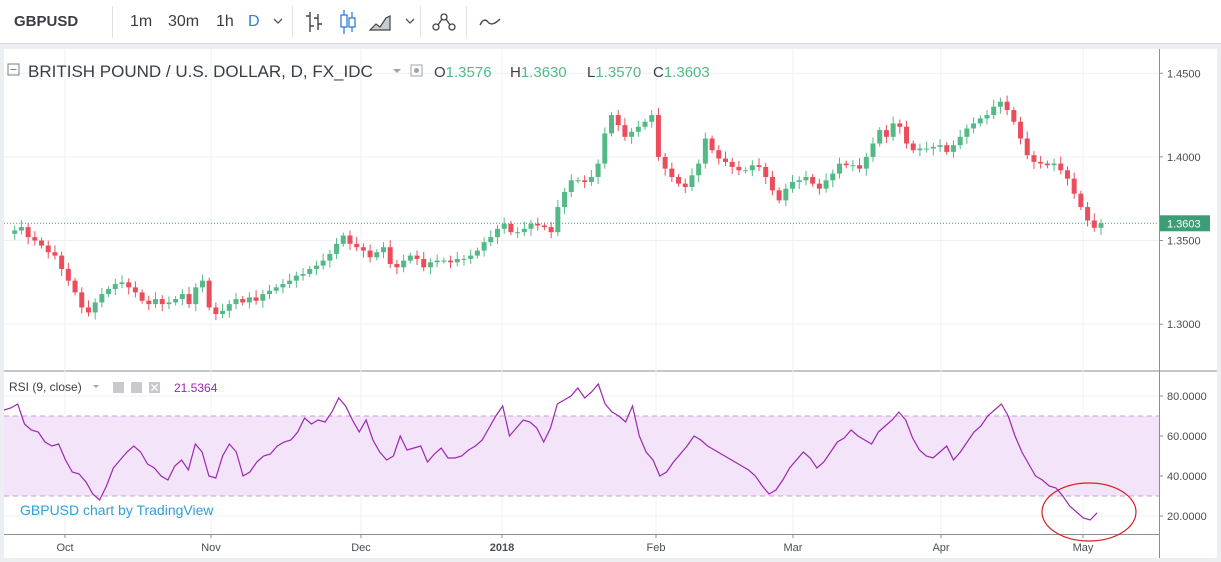 The image size is (1221, 562). Describe the element at coordinates (1180, 199) in the screenshot. I see `price-axis: 1.4500 1.4000 1.3500 1.3000` at that location.